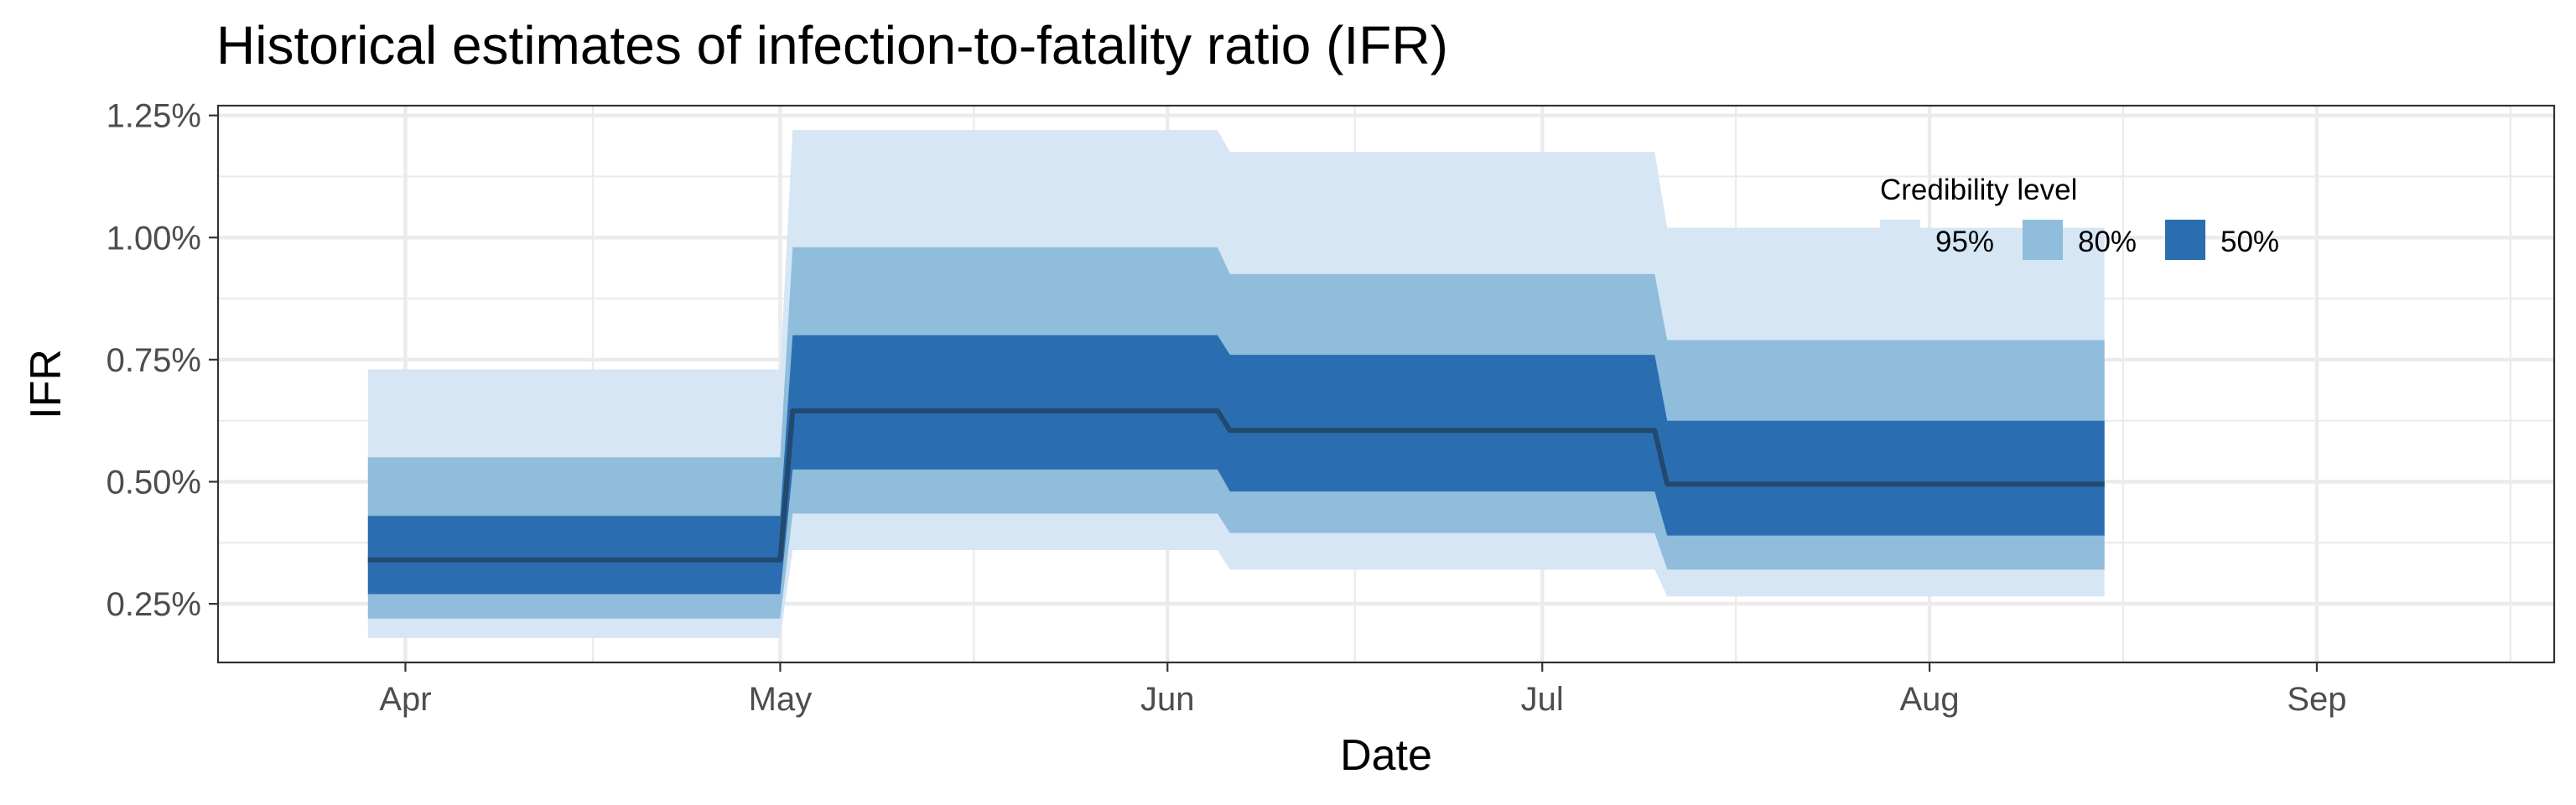 The width and height of the screenshot is (2576, 805). What do you see at coordinates (153, 238) in the screenshot?
I see `y-tick-label: 1.00%` at bounding box center [153, 238].